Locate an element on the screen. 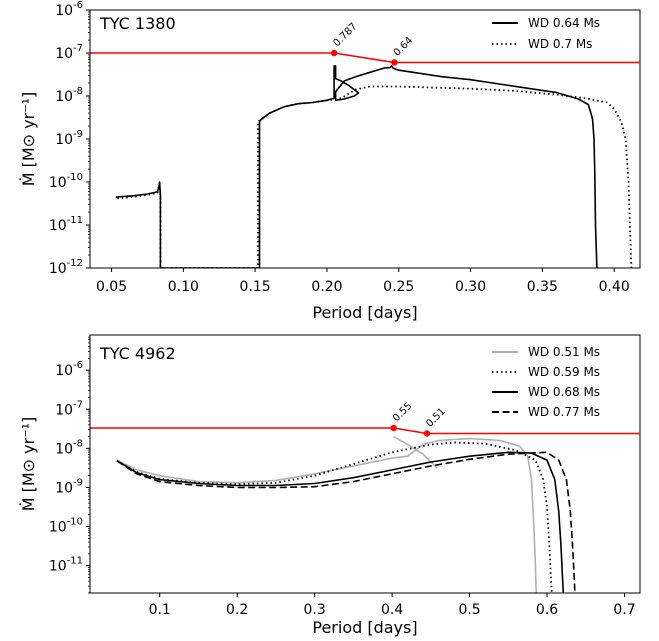 The image size is (659, 641). transition-point-label-2: 0.51 is located at coordinates (436, 418).